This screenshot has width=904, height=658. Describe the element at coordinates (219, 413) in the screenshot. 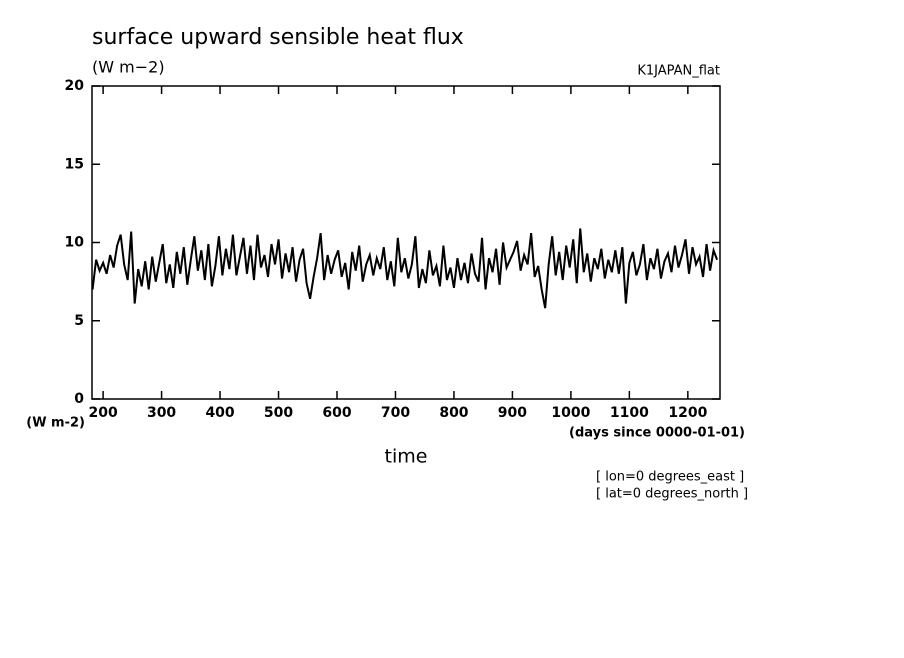

I see `x-tick-label: 400` at that location.